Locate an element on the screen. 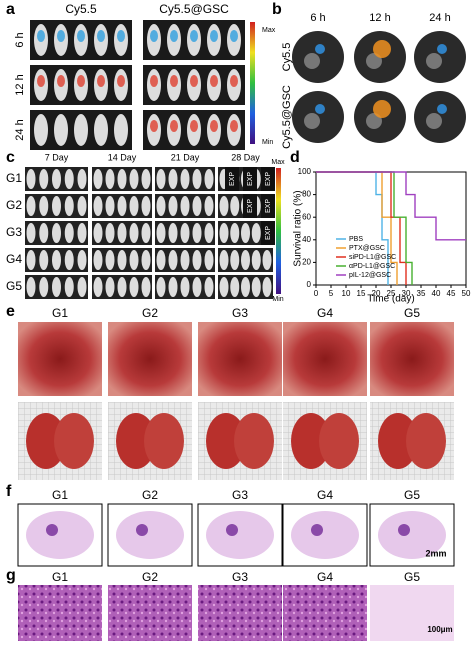 The image size is (474, 647). label: 100μm is located at coordinates (439, 629).